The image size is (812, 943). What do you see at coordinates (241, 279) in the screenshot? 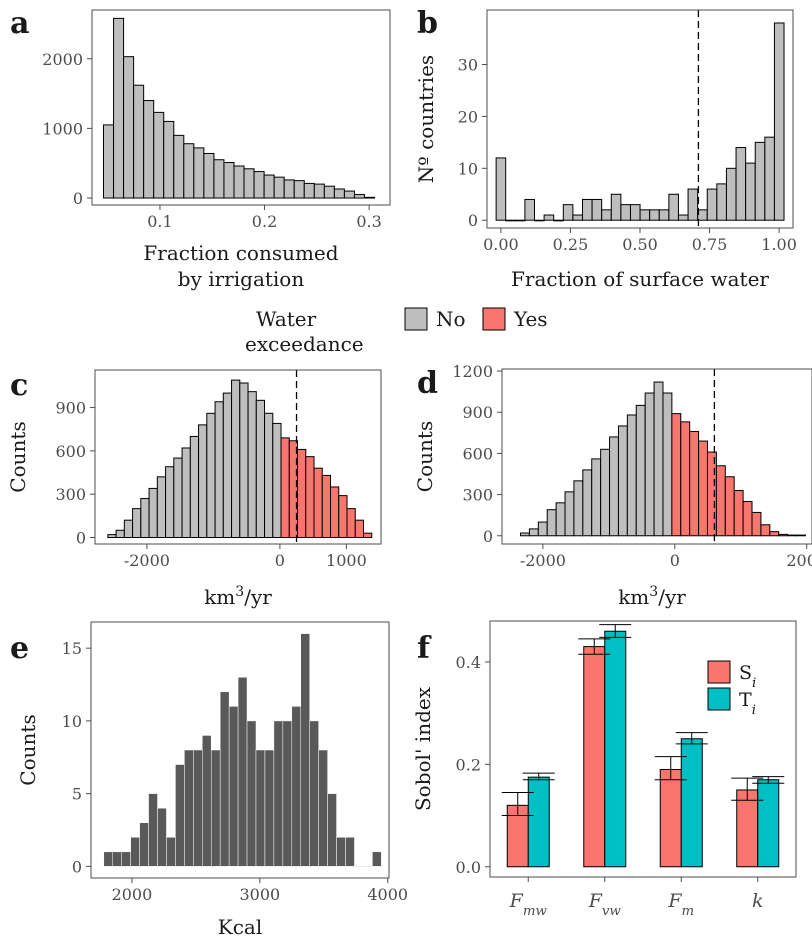
I see `x-axis-label-line2: by irrigation` at bounding box center [241, 279].